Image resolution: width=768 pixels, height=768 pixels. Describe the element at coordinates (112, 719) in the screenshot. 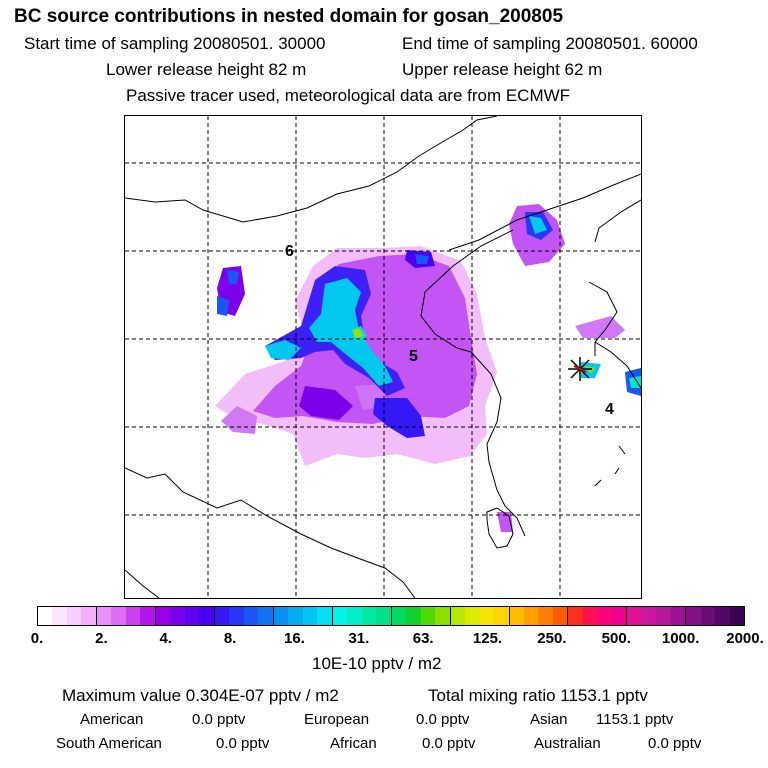

I see `american-label: American` at that location.